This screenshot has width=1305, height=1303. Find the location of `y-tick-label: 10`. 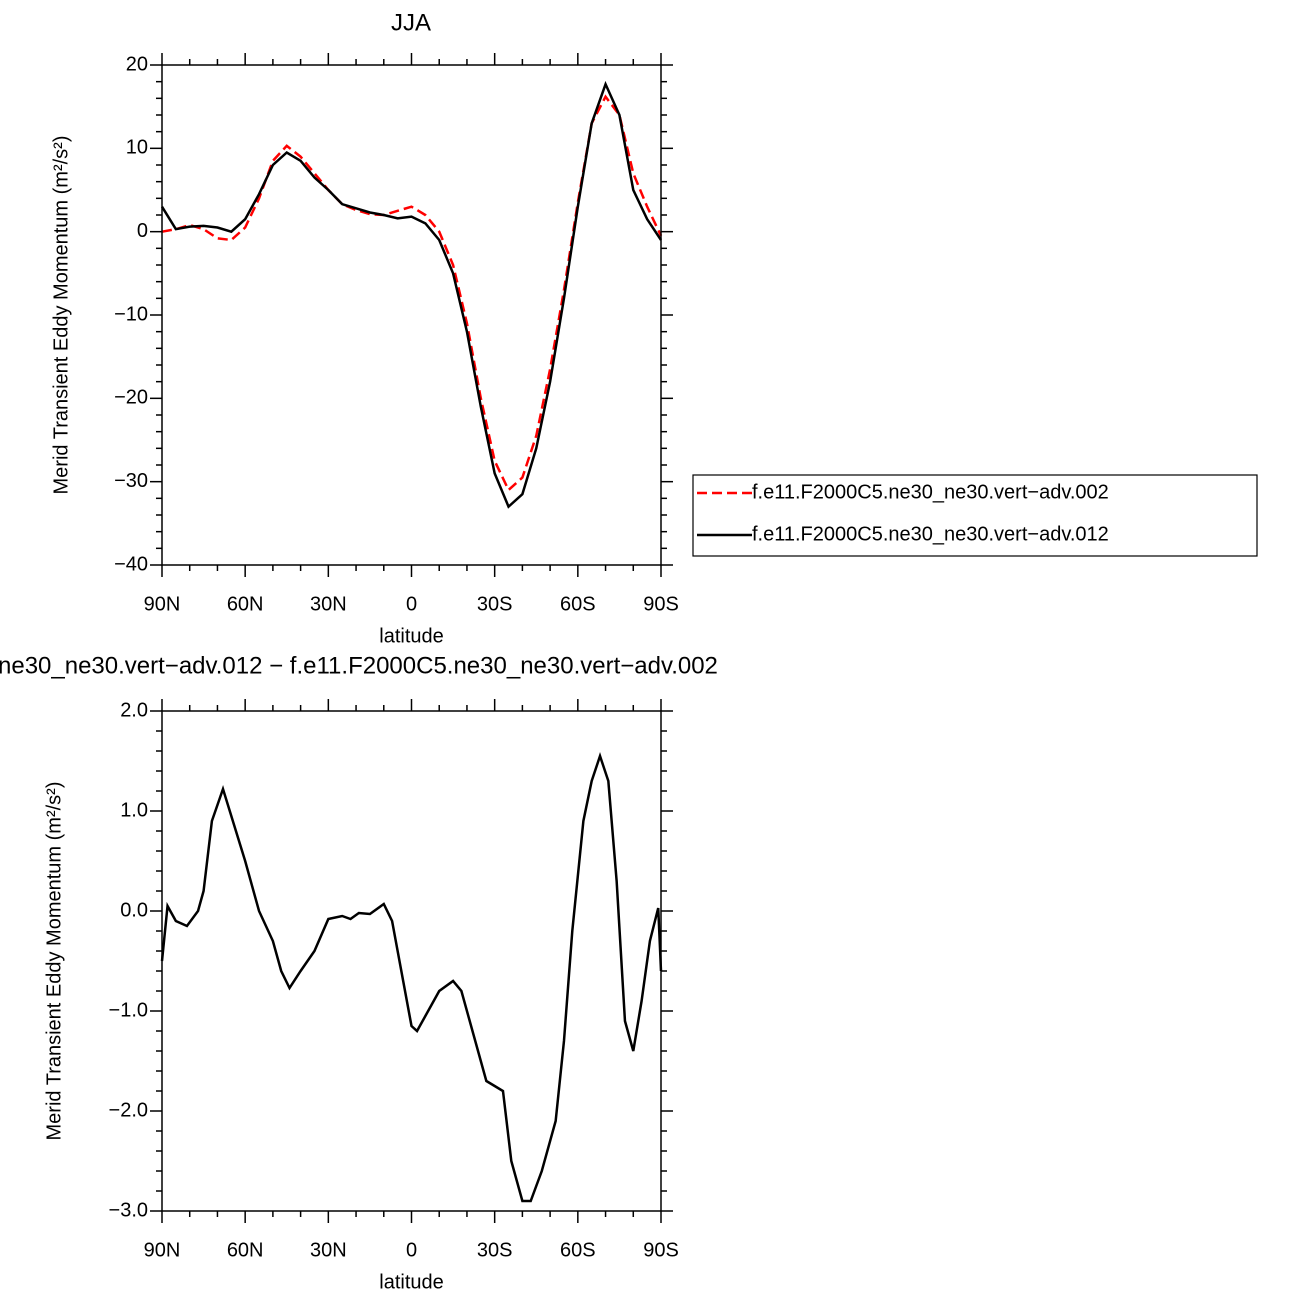

y-tick-label: 10 is located at coordinates (137, 148).